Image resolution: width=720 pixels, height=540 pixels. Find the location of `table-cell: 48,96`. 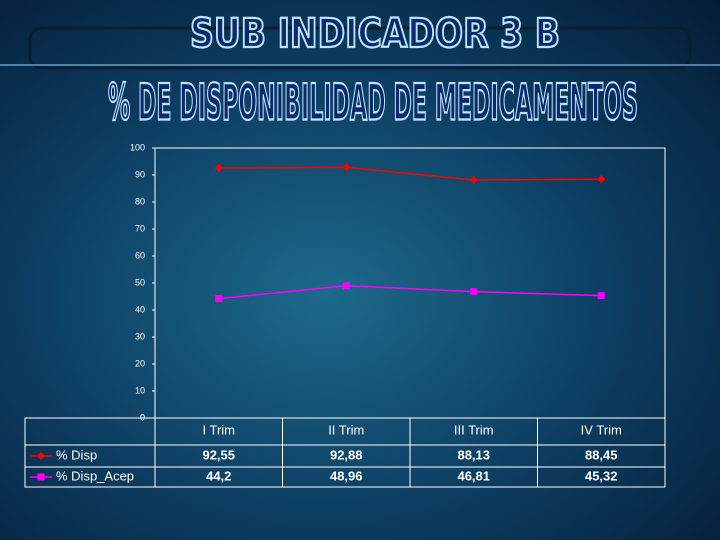

table-cell: 48,96 is located at coordinates (346, 475).